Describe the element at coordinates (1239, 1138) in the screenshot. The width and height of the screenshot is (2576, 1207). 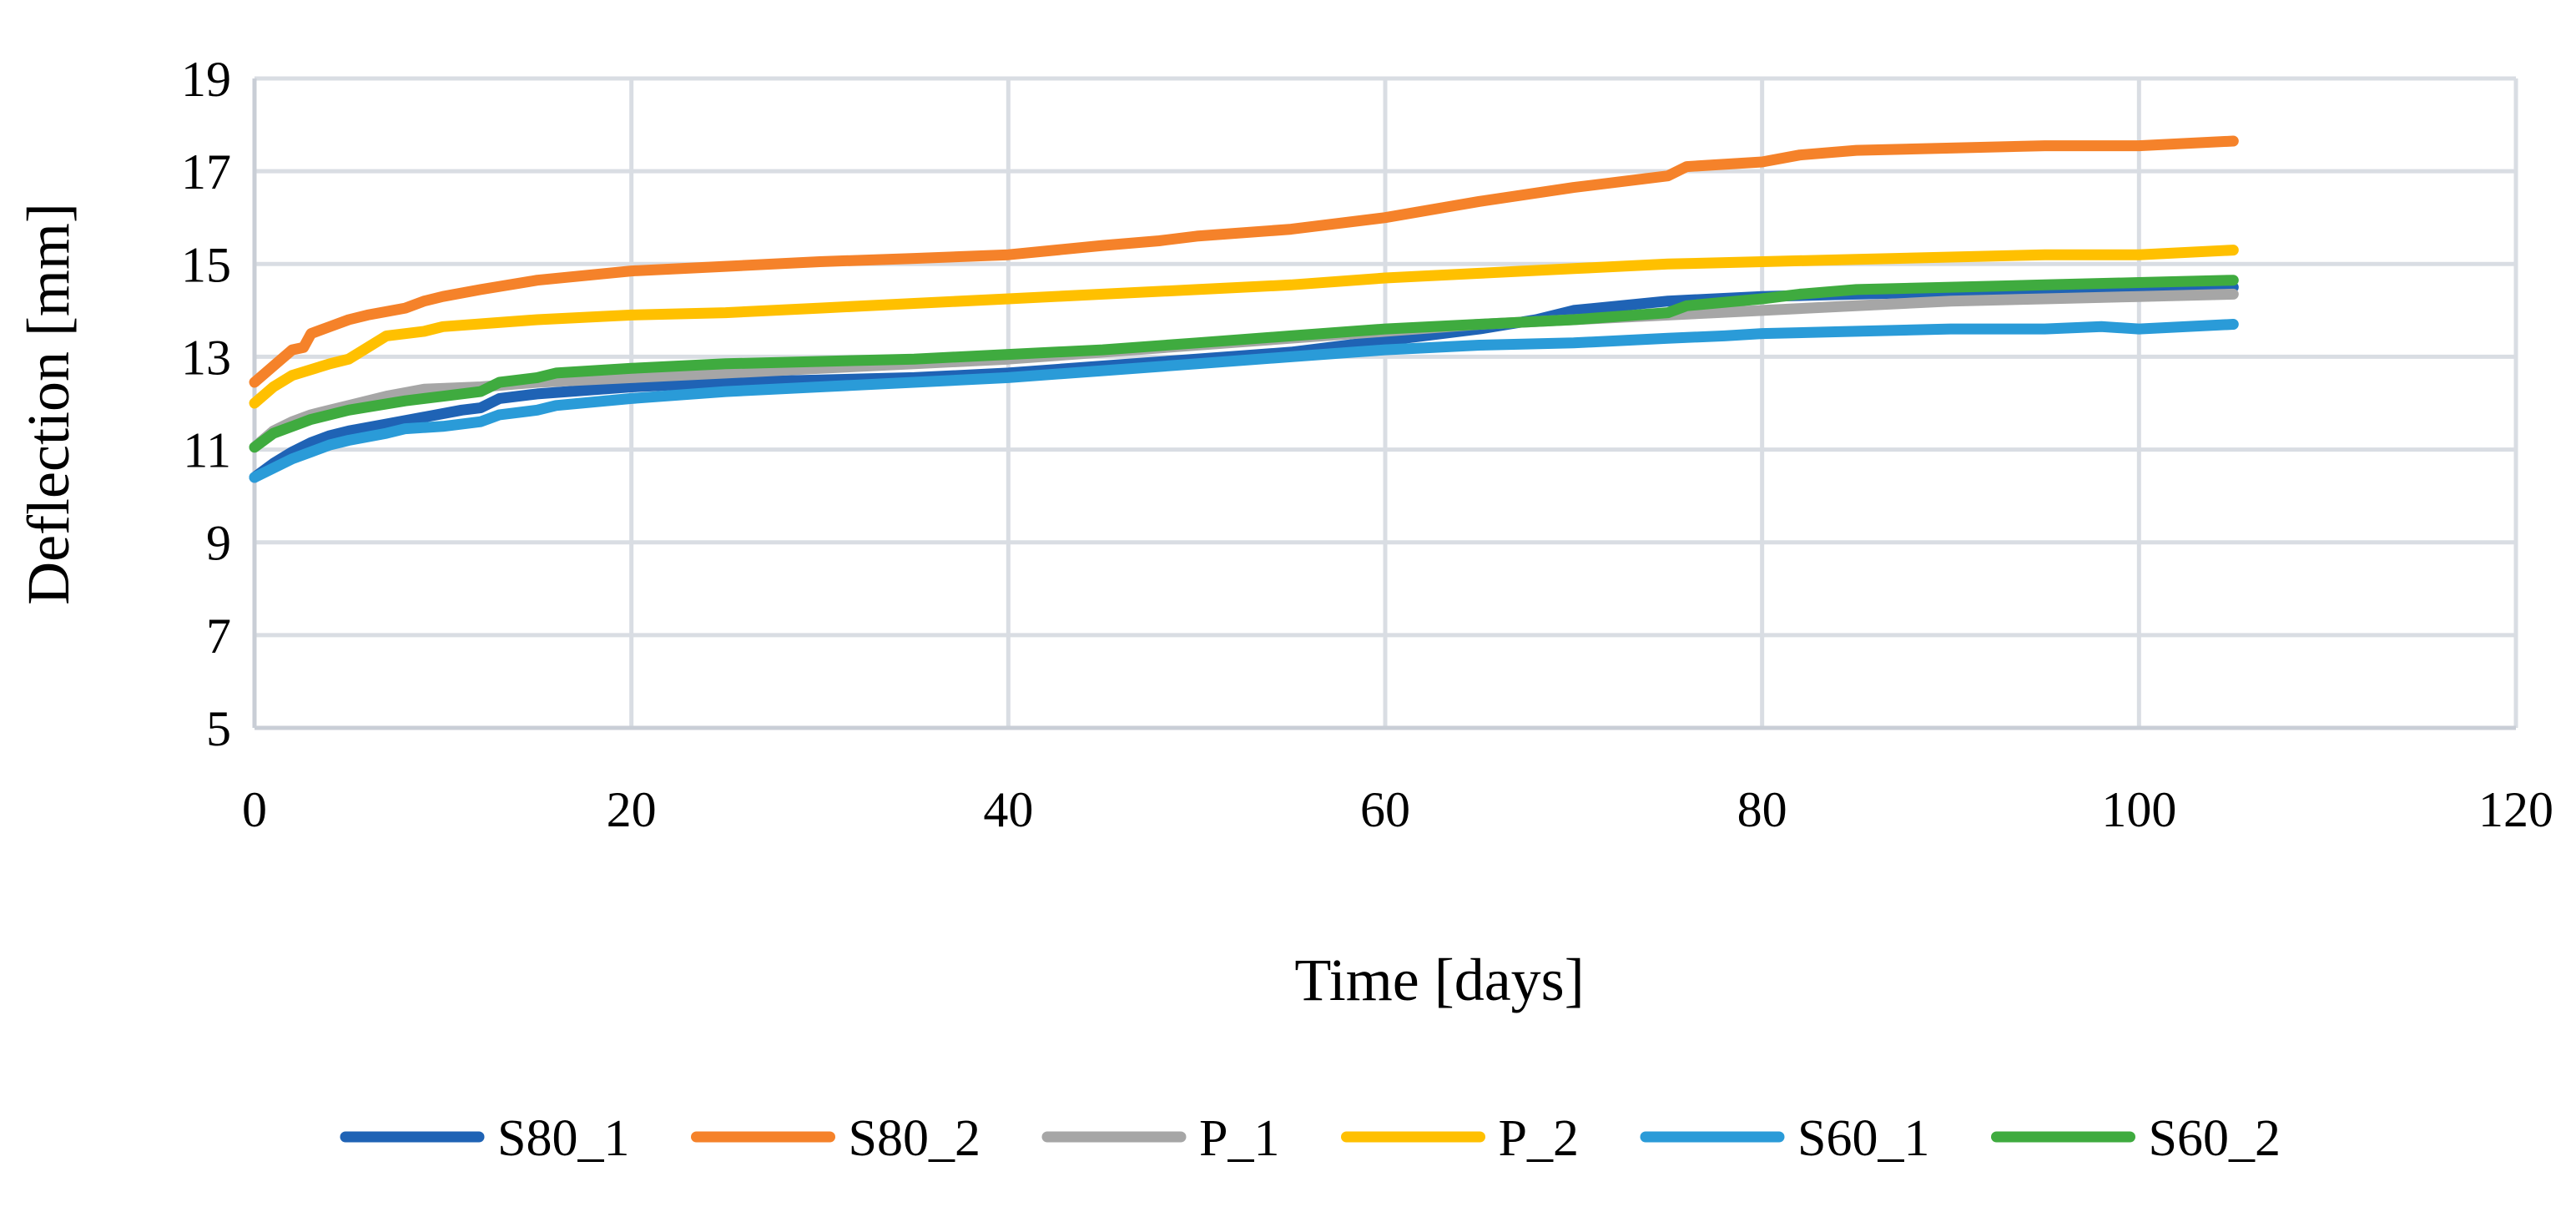
I see `legend-label: P_1` at that location.